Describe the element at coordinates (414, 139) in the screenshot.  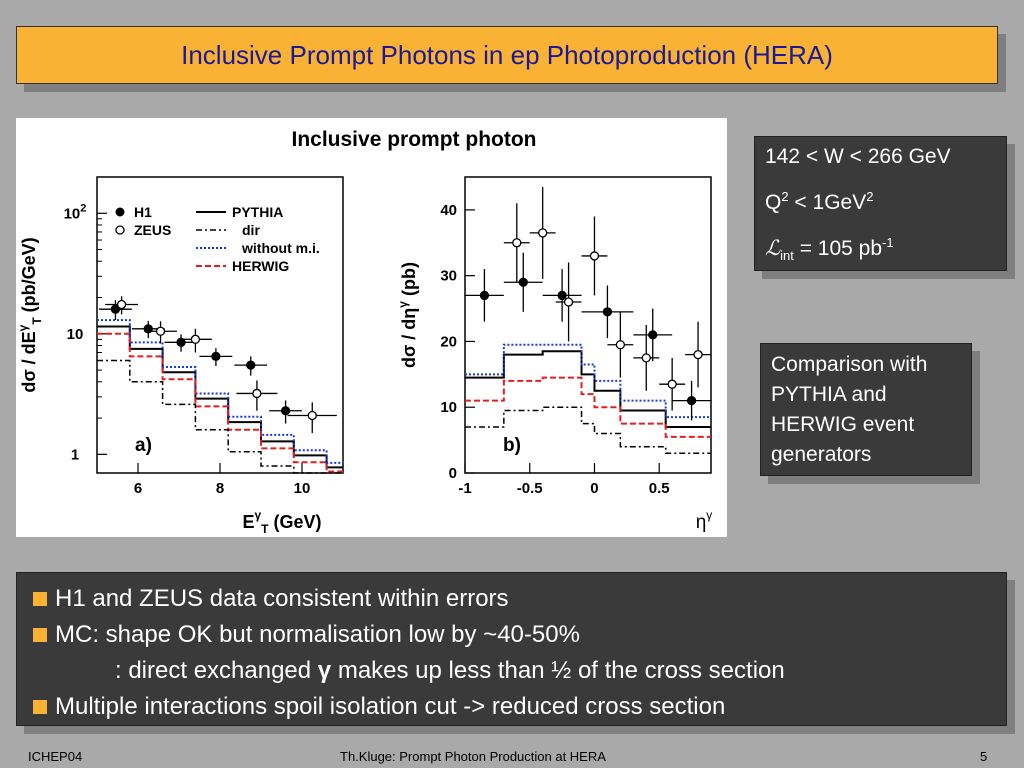
I see `chart-title: Inclusive prompt photon` at that location.